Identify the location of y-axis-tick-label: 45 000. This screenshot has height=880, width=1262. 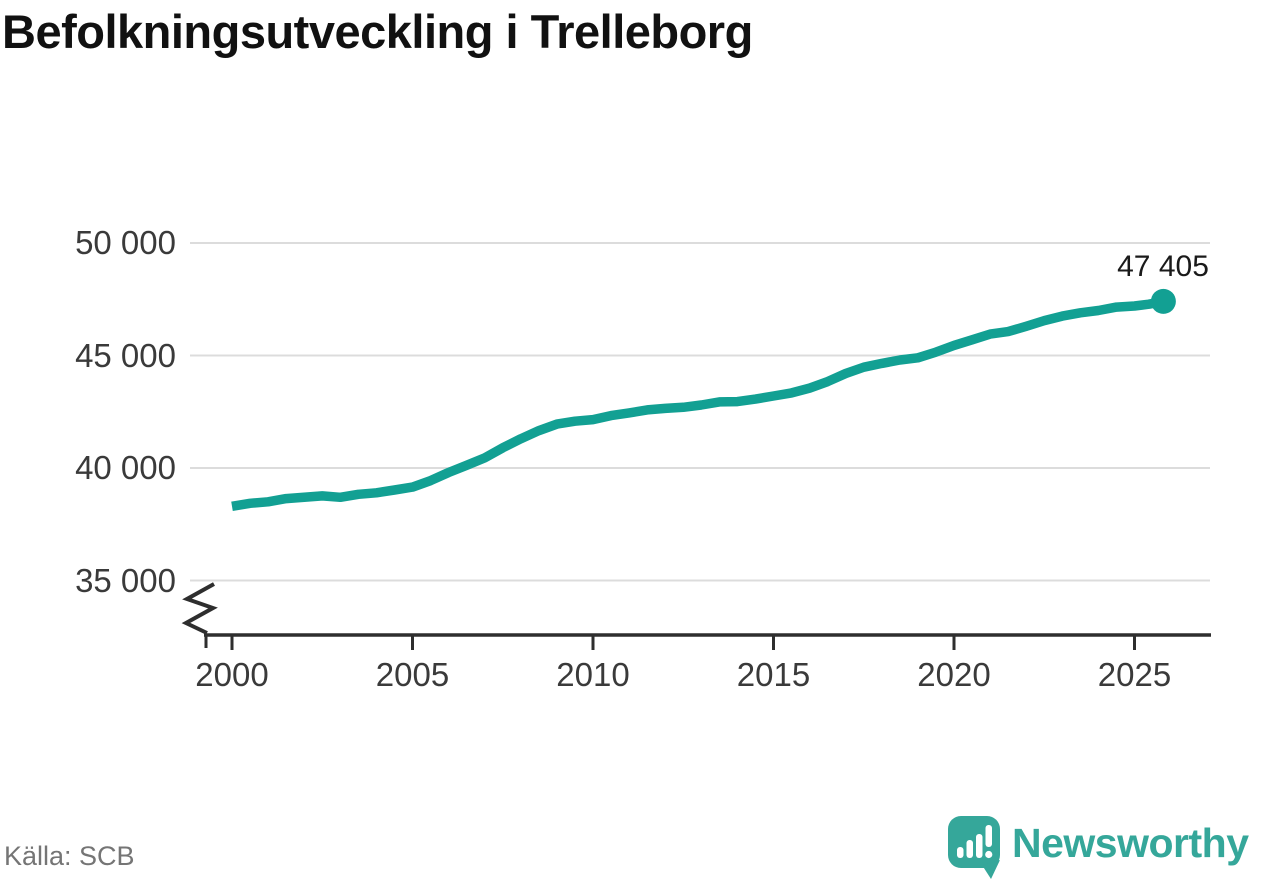
(125, 355).